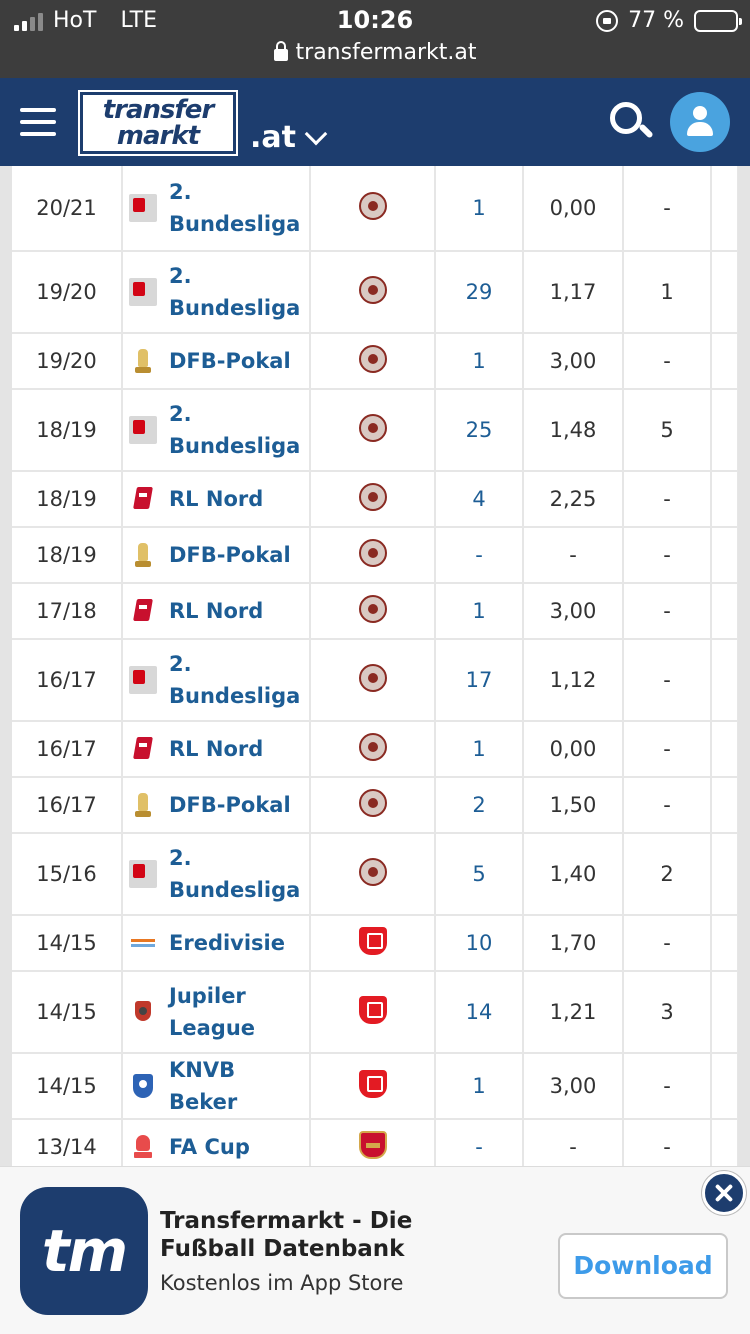 This screenshot has height=1334, width=750. I want to click on logo-line-2: markt, so click(158, 136).